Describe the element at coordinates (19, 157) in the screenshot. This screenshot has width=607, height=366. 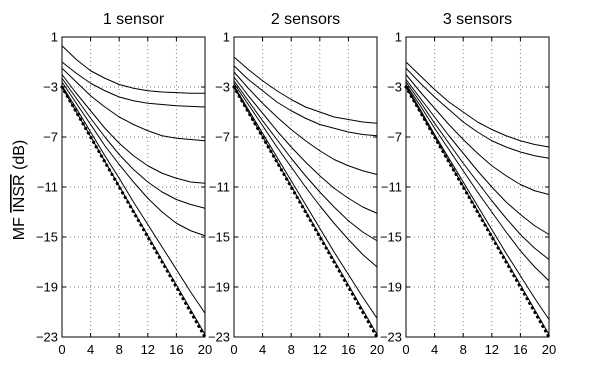
I see `y-axis-label-suffix: (dB)` at that location.